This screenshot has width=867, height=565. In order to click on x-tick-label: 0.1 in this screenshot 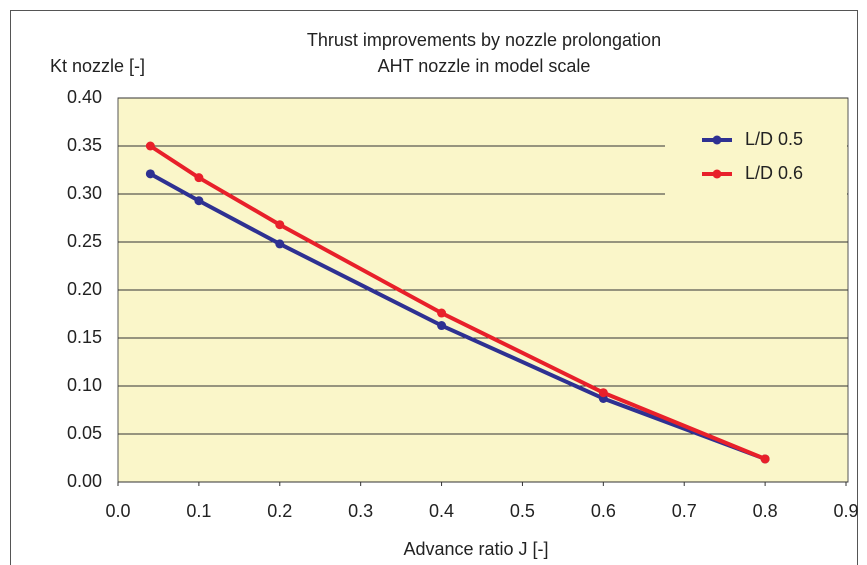, I will do `click(198, 511)`.